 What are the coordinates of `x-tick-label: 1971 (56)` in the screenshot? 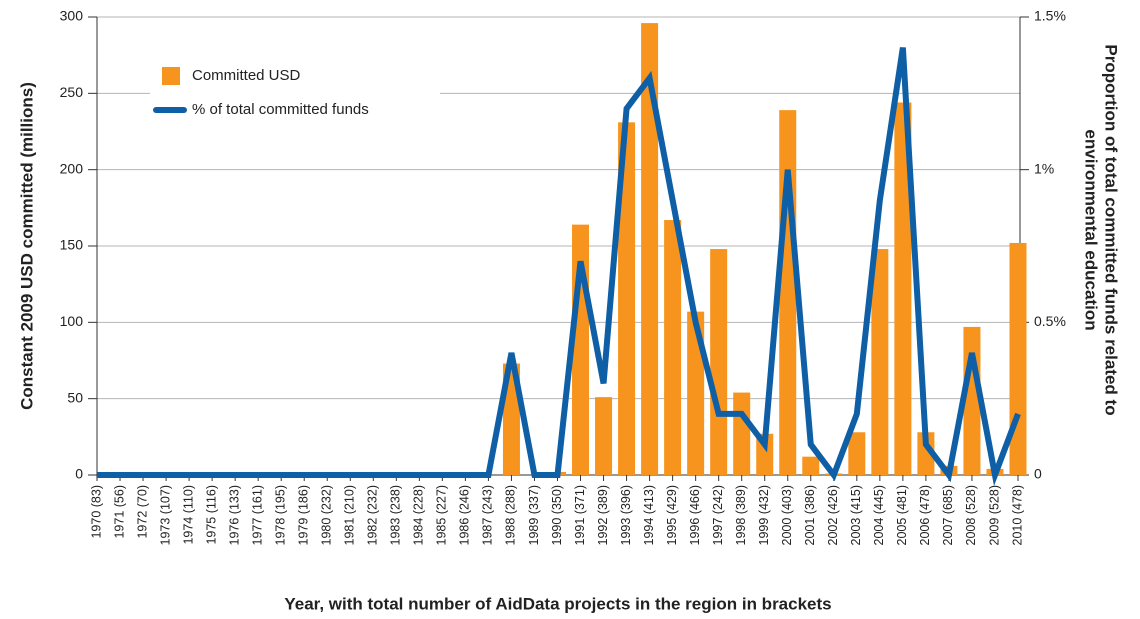 It's located at (119, 512).